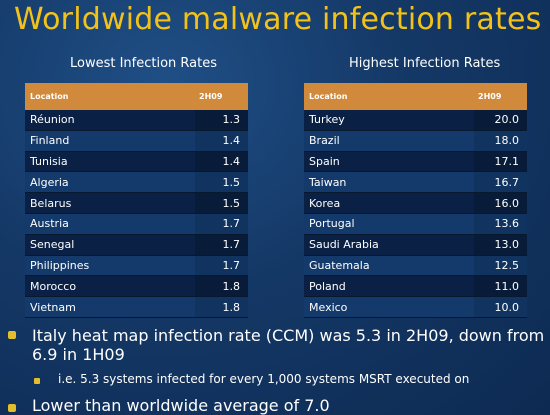 The height and width of the screenshot is (415, 550). I want to click on row-location: Spain, so click(324, 161).